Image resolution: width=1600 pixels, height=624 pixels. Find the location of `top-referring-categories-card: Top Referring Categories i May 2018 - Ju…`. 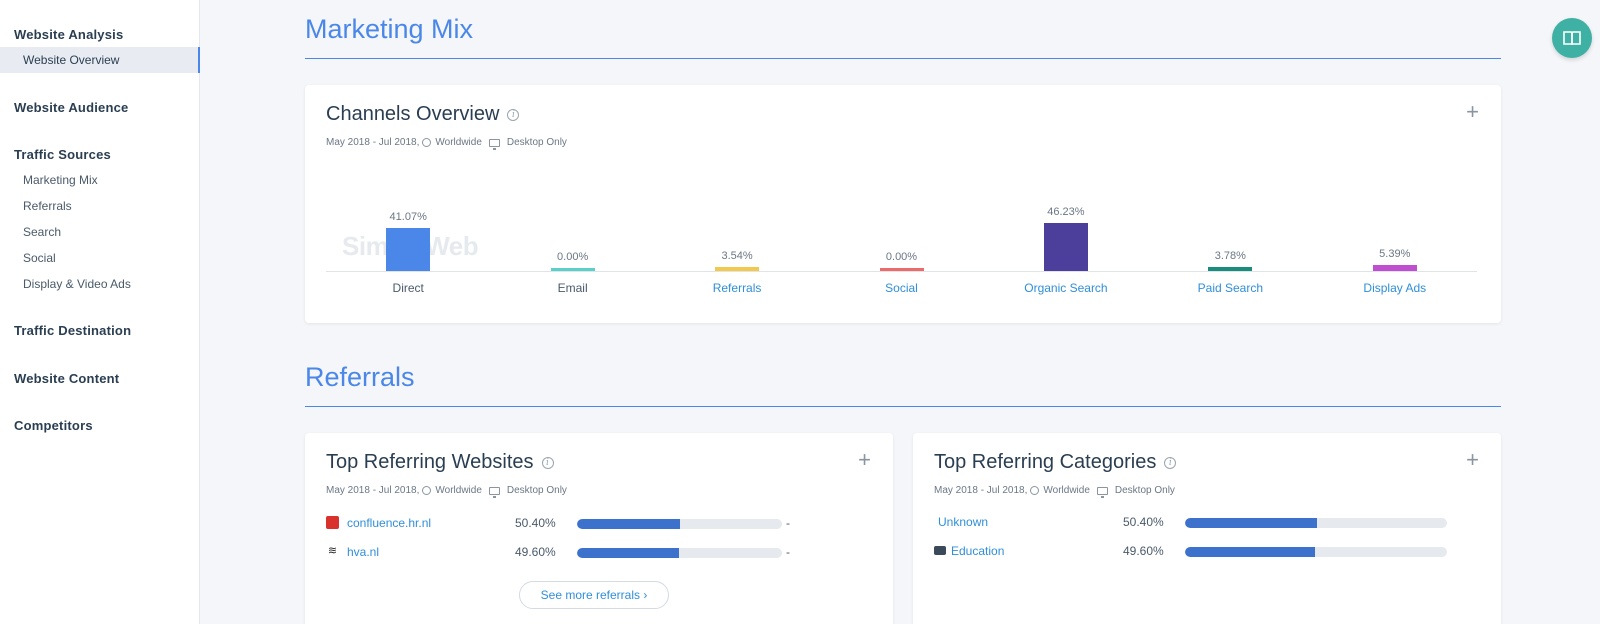

top-referring-categories-card: Top Referring Categories i May 2018 - Ju… is located at coordinates (1207, 528).